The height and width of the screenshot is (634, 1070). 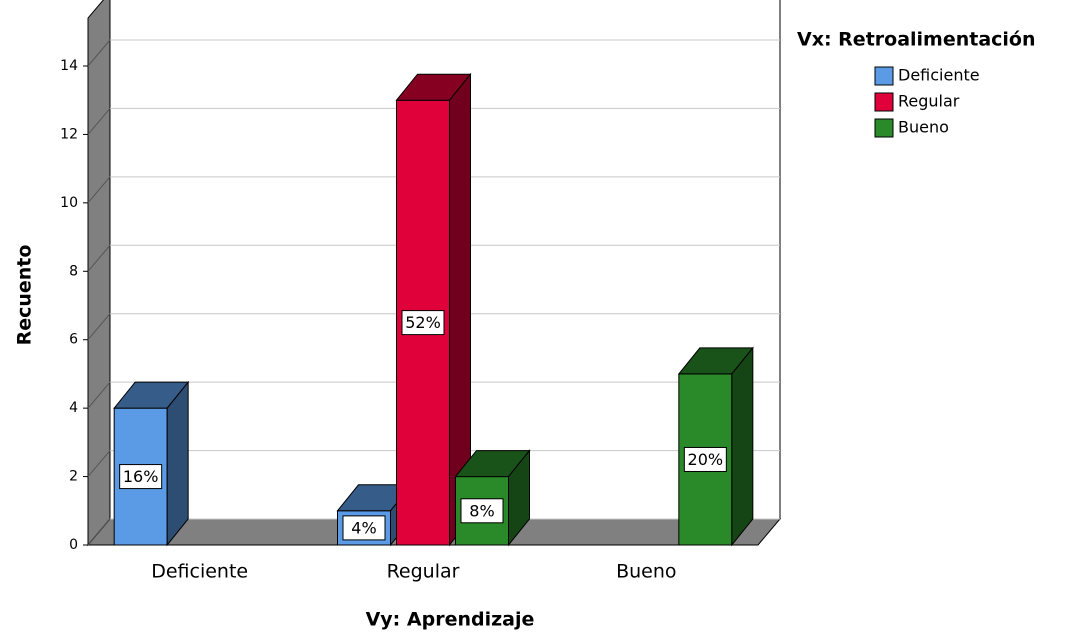 I want to click on y-tick-label: 10, so click(x=69, y=203).